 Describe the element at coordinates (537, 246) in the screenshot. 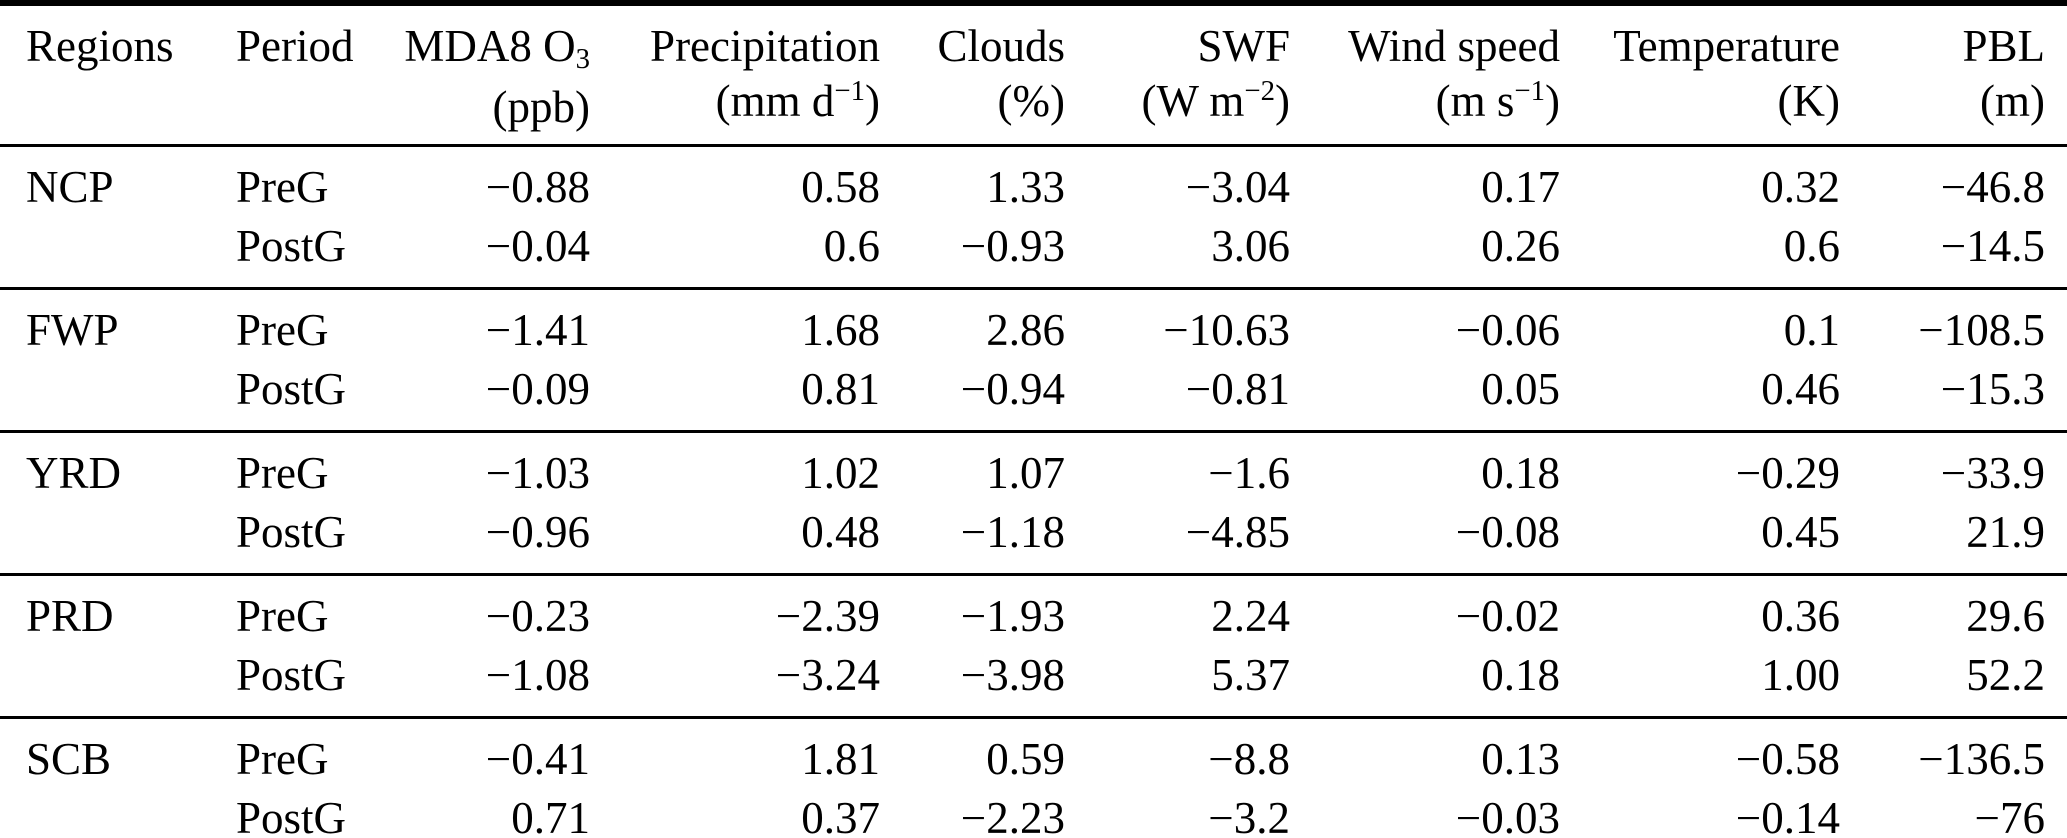

I see `cell-mda8-o3: −0.04` at that location.